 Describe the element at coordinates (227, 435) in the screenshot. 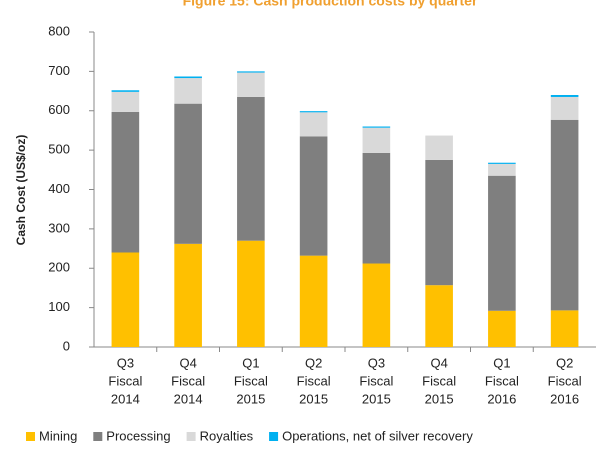

I see `legend-label: Royalties` at that location.